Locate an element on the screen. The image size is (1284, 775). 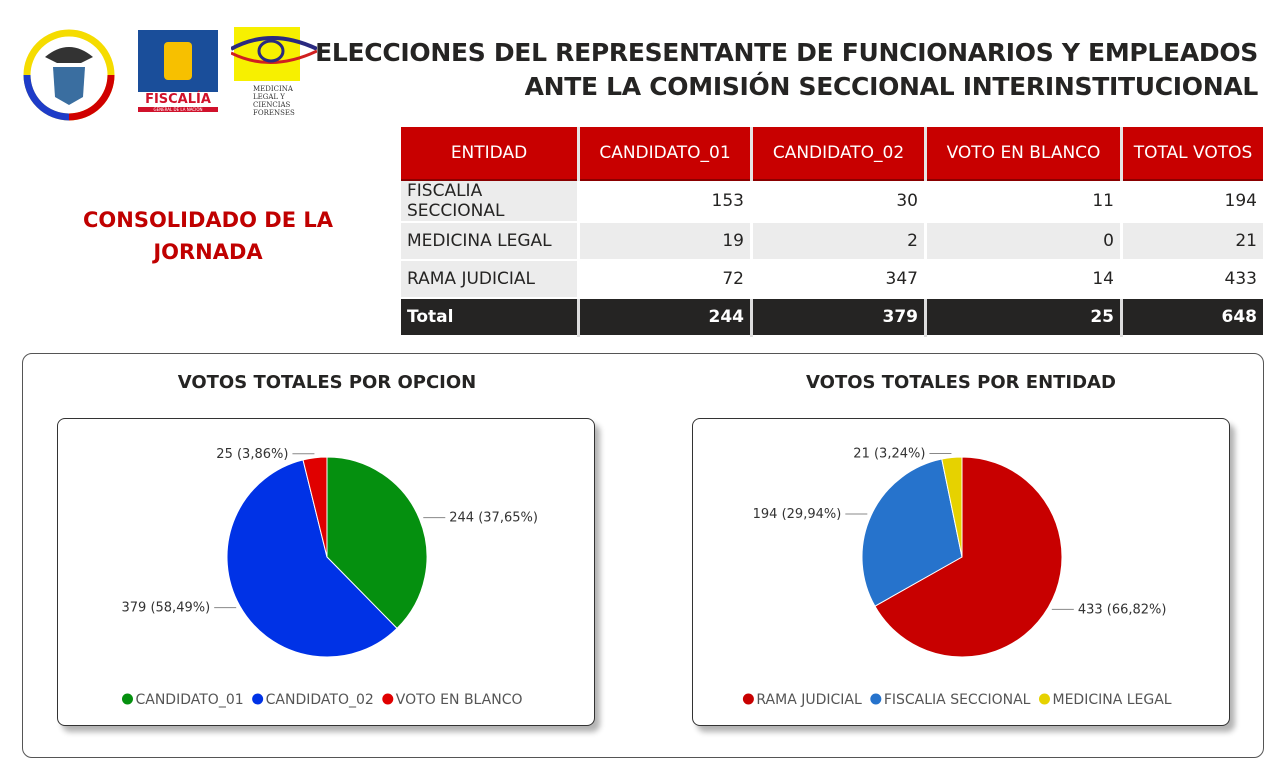
cell: 379 is located at coordinates (838, 317).